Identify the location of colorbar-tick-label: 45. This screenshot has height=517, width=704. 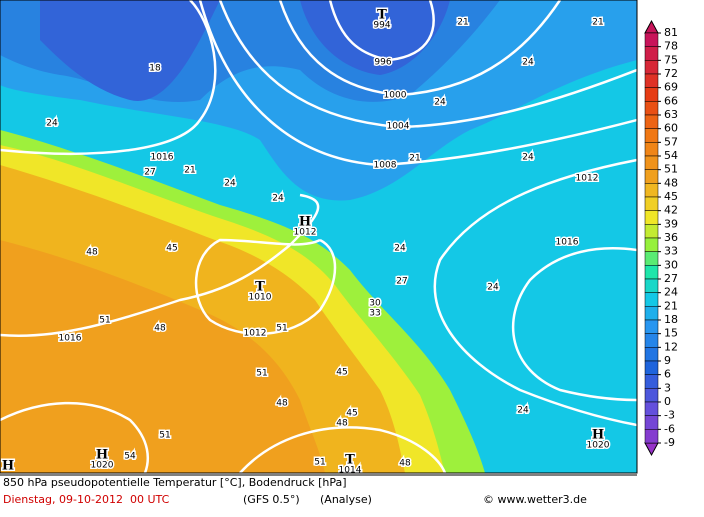
(671, 196).